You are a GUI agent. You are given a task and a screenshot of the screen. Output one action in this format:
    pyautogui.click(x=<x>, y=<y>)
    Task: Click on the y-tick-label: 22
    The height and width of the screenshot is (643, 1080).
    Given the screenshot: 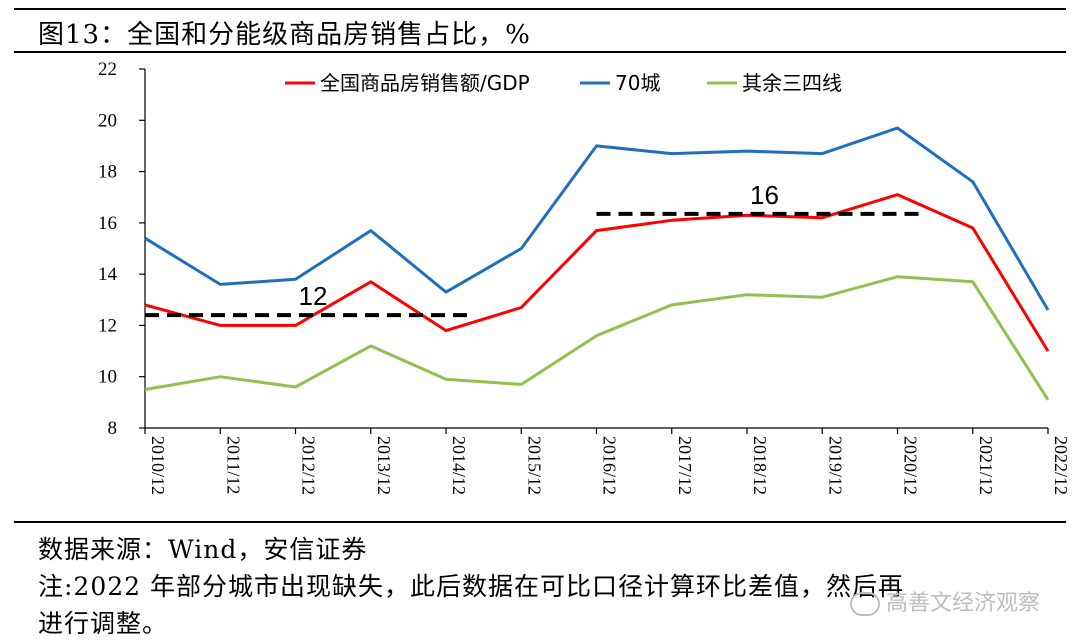 What is the action you would take?
    pyautogui.click(x=107, y=69)
    